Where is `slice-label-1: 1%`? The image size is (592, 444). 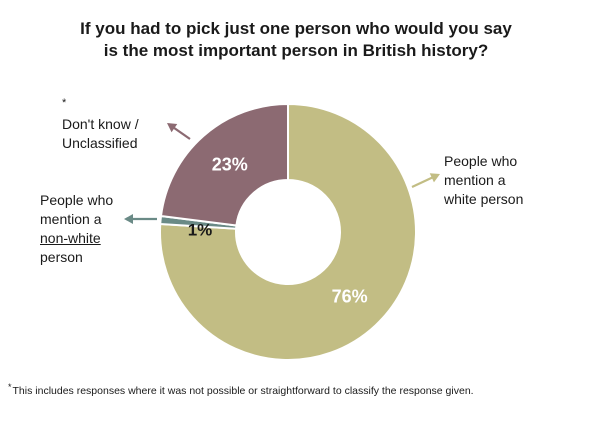 slice-label-1: 1% is located at coordinates (200, 229).